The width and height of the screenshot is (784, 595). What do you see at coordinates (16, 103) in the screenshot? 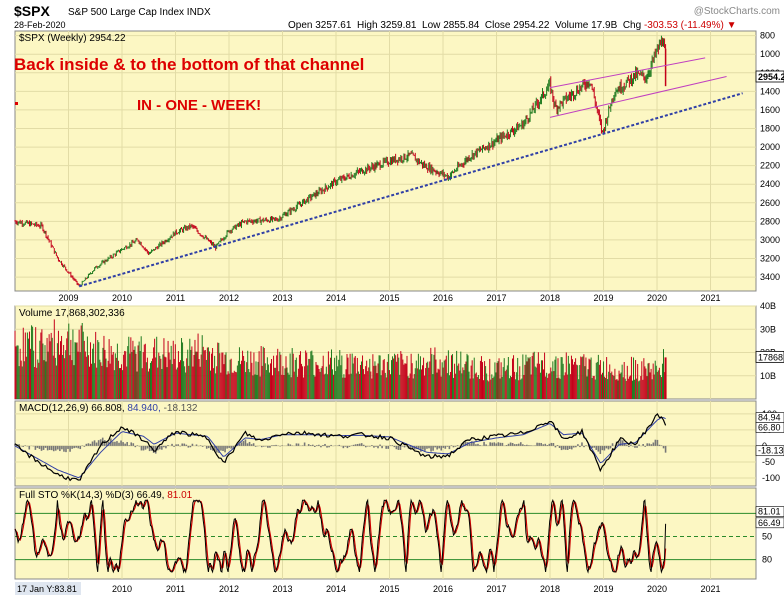
I see `annotation-dot` at bounding box center [16, 103].